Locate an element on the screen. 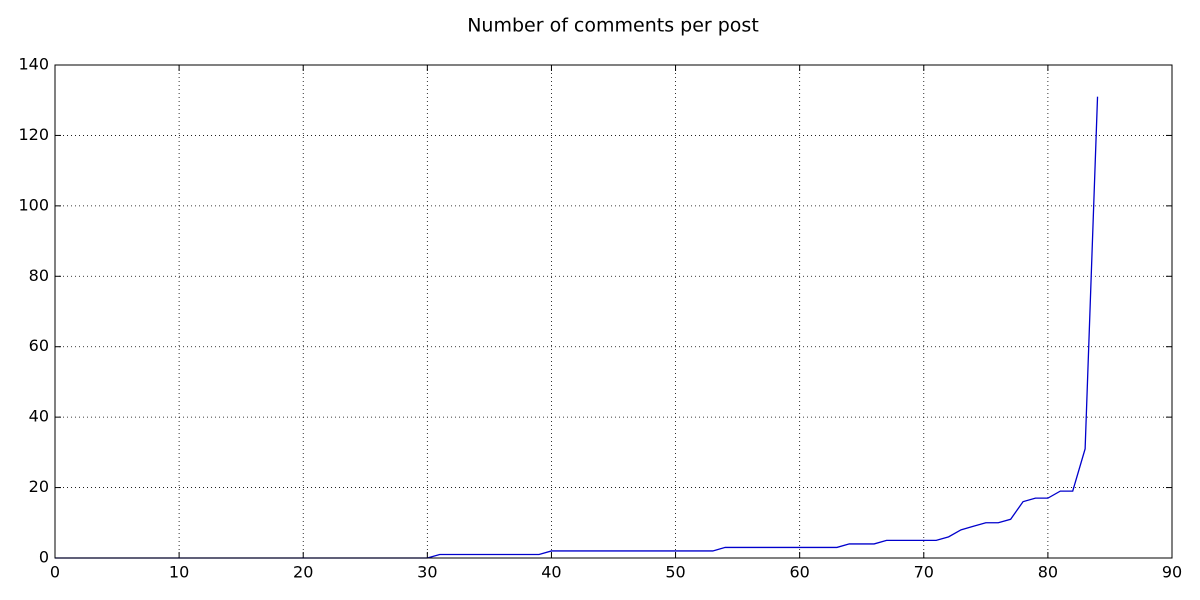 The width and height of the screenshot is (1200, 600). x-tick-label: 80 is located at coordinates (1048, 572).